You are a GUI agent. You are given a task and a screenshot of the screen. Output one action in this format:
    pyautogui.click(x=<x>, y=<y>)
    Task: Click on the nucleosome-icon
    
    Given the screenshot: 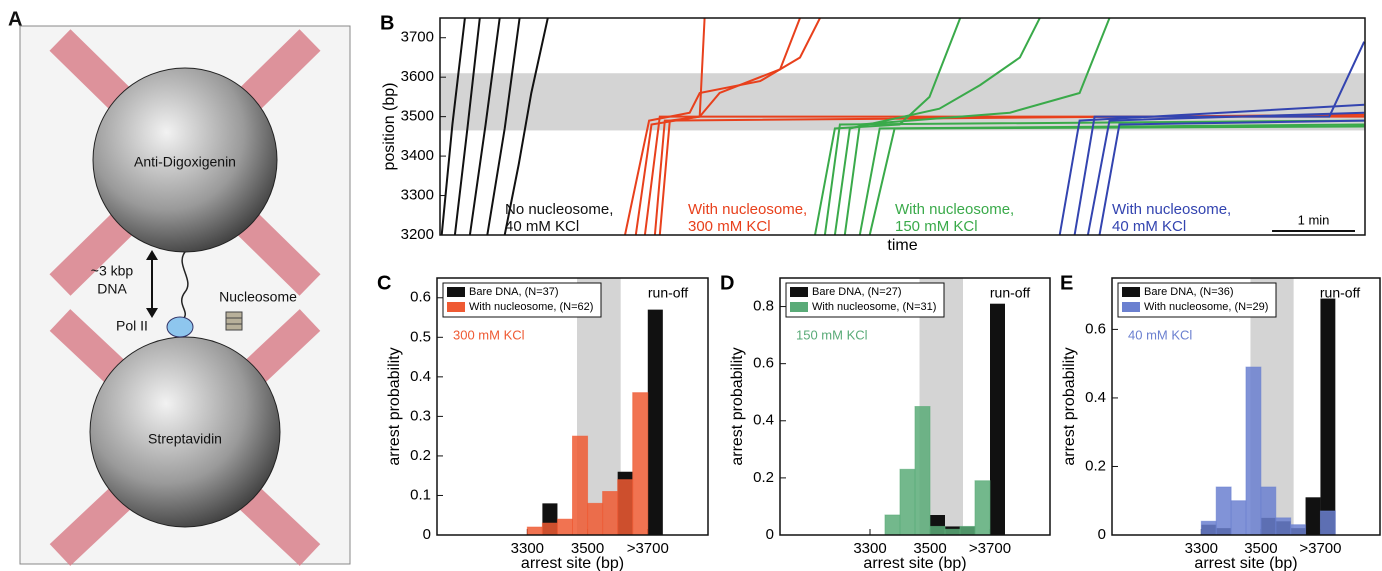 What is the action you would take?
    pyautogui.click(x=234, y=321)
    